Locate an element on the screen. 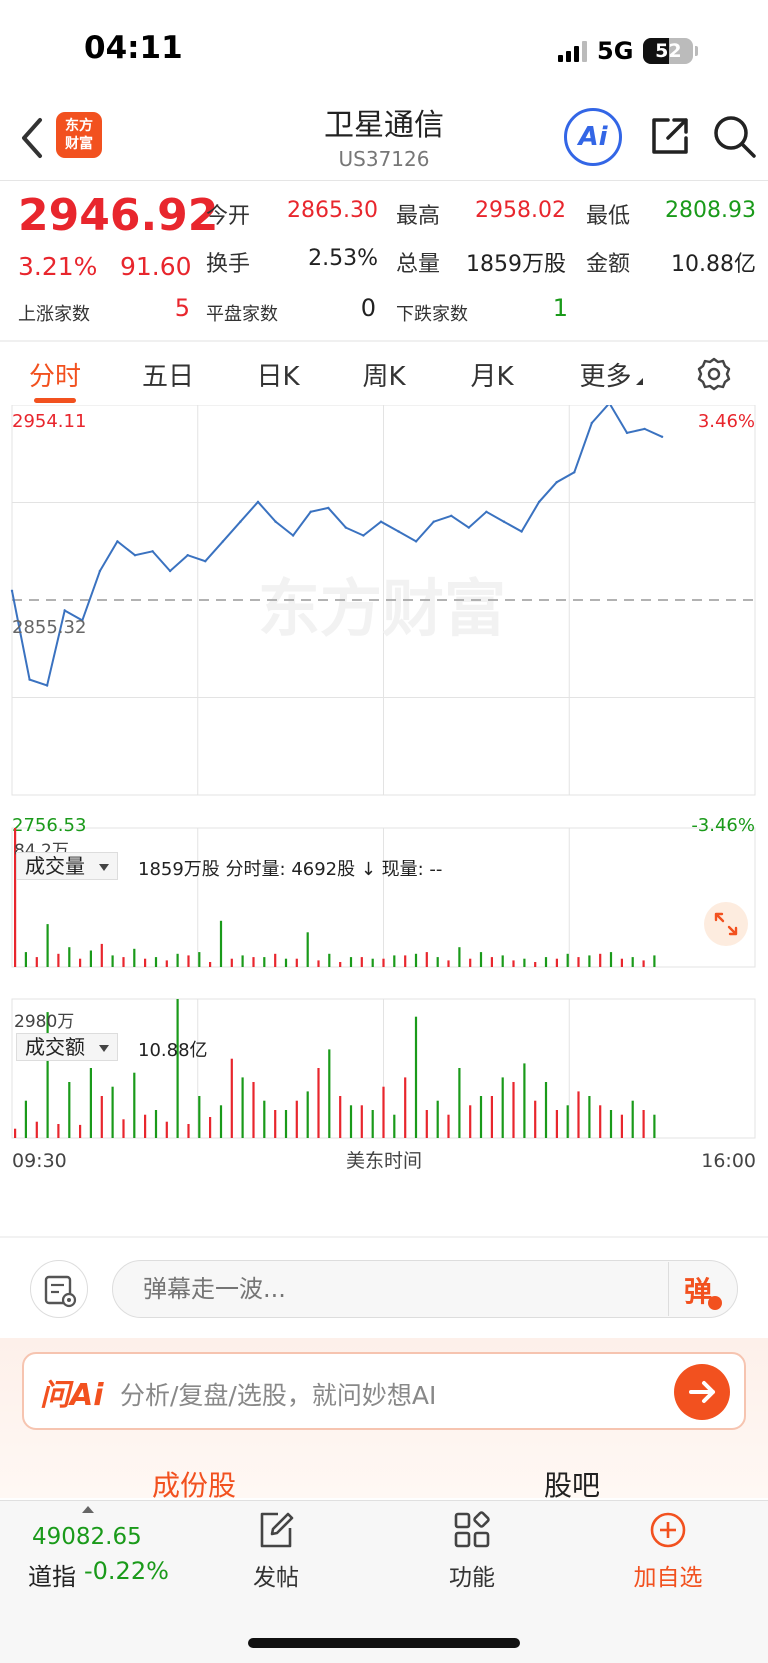 The height and width of the screenshot is (1663, 768). change-percent: 3.21% is located at coordinates (58, 266).